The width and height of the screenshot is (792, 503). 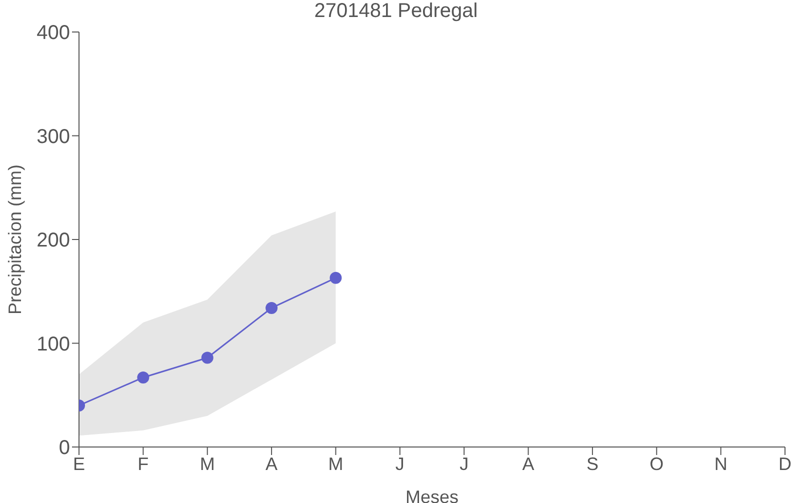 I want to click on y-tick-label: 400, so click(x=53, y=33).